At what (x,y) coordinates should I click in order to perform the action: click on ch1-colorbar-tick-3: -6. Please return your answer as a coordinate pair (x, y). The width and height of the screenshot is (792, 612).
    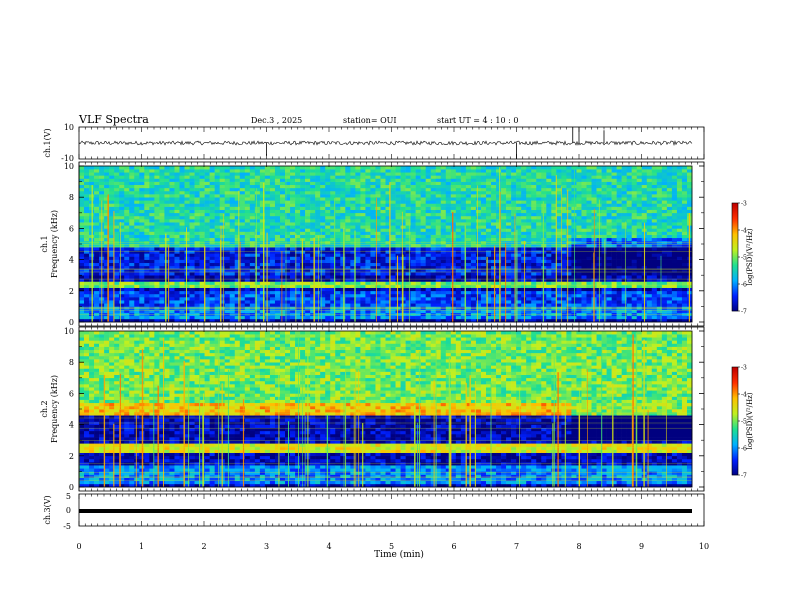
    Looking at the image, I should click on (744, 285).